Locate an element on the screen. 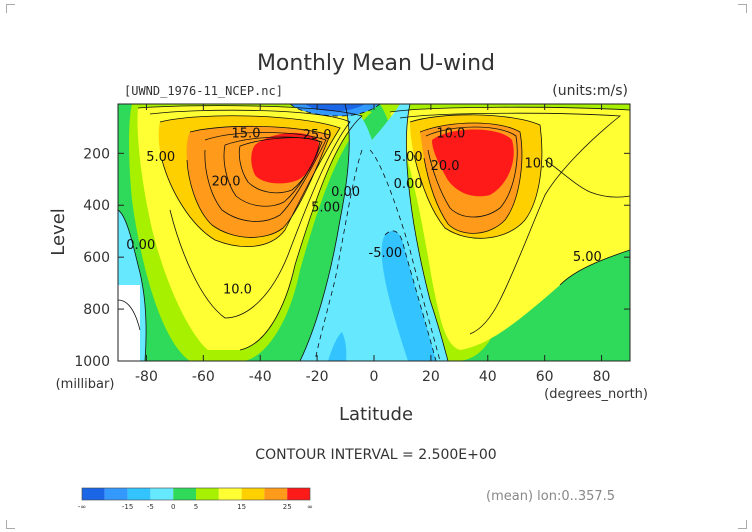 This screenshot has width=752, height=532. colorbar-tick-label: ∞ is located at coordinates (310, 507).